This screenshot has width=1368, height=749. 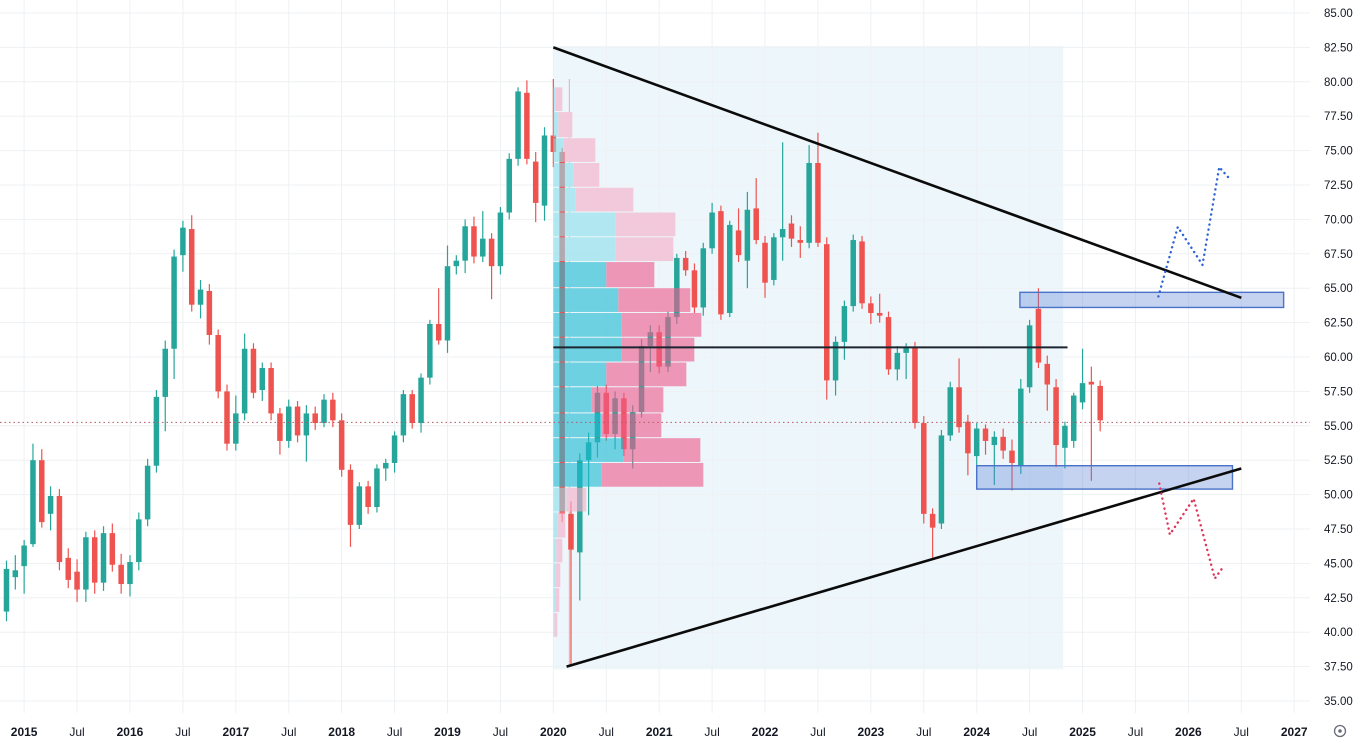 I want to click on price-axis-label: 65.00, so click(x=1338, y=289).